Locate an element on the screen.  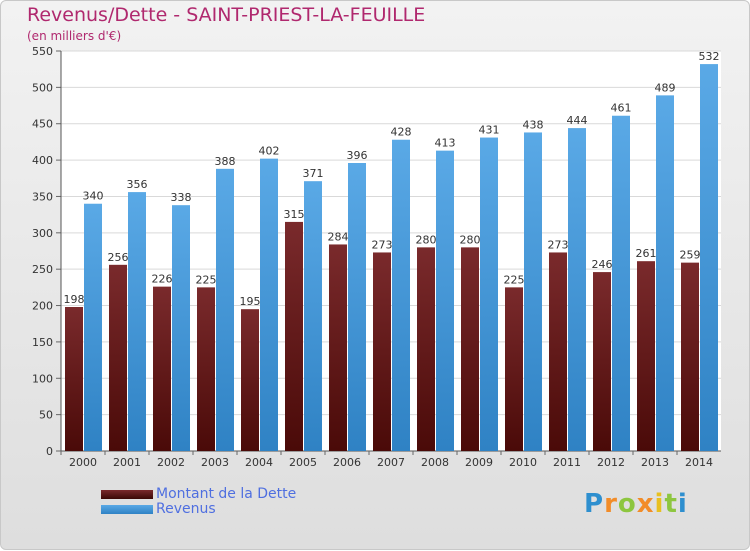
legend-label-dette: Montant de la Dette is located at coordinates (226, 494).